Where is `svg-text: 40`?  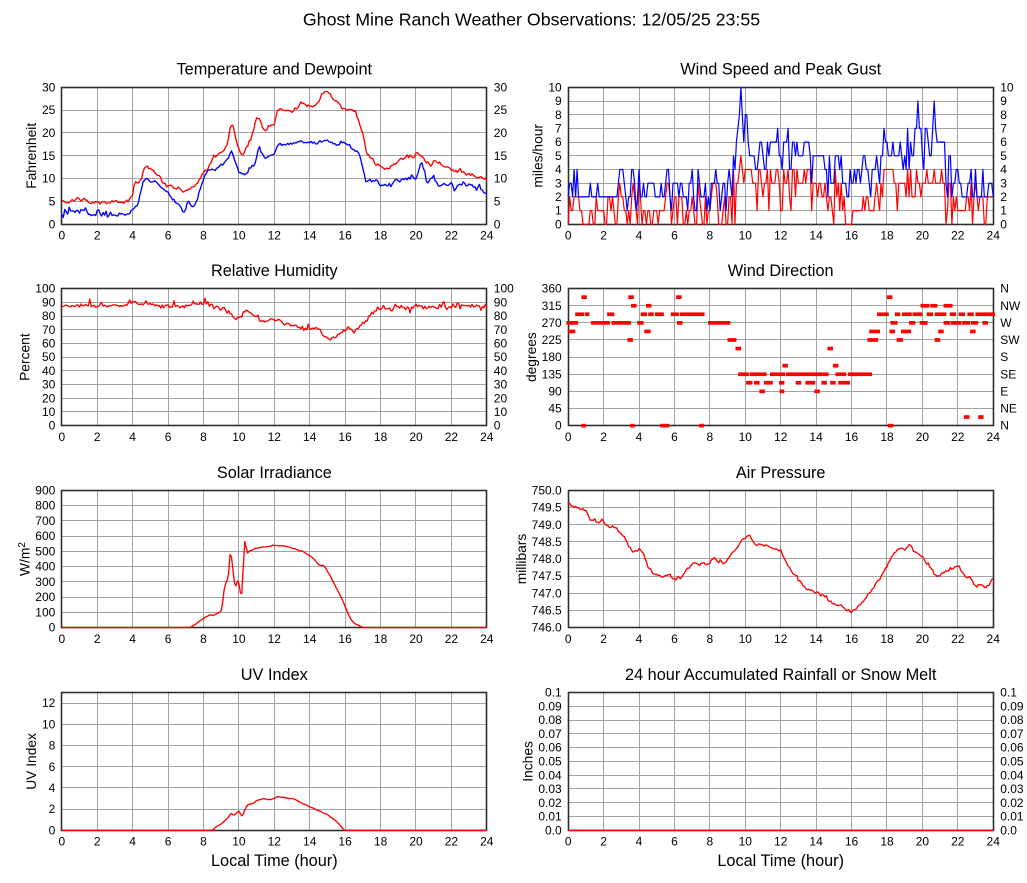 svg-text: 40 is located at coordinates (49, 371).